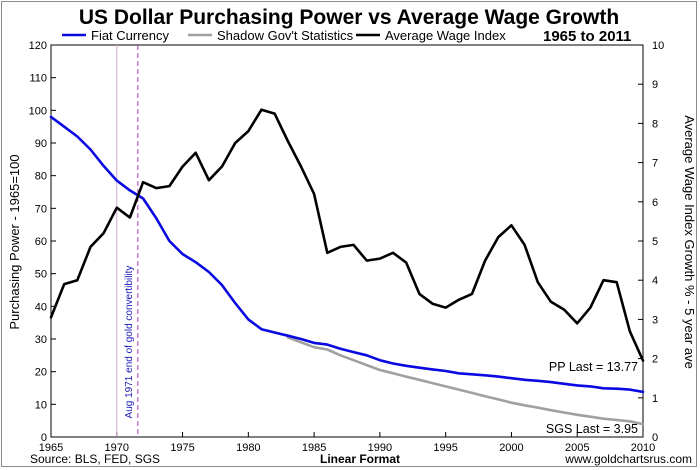 This screenshot has width=700, height=470. I want to click on y-left-tick-label: 70, so click(41, 209).